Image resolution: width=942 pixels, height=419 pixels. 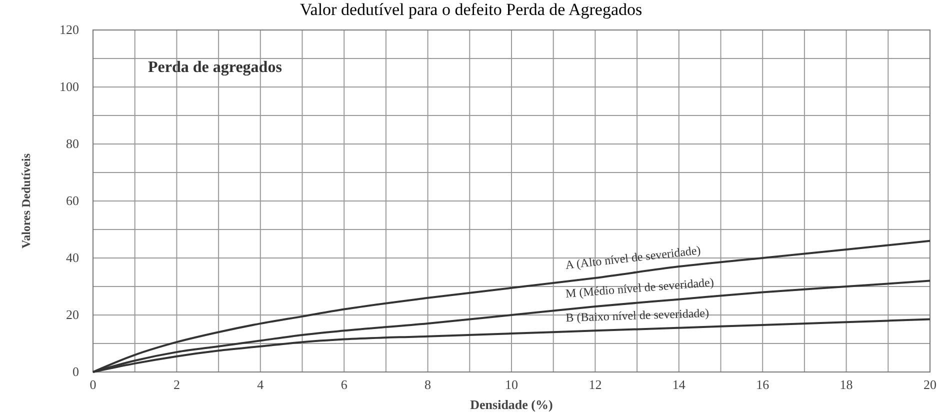 What do you see at coordinates (511, 404) in the screenshot?
I see `x-axis-title: Densidade (%)` at bounding box center [511, 404].